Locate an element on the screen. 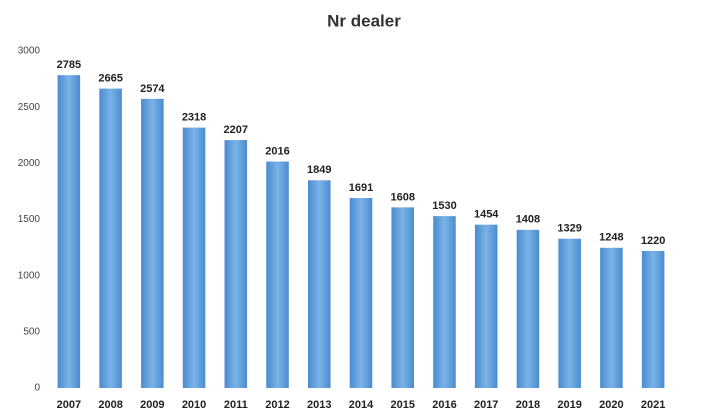 The image size is (728, 415). x-tick-label: 2009 is located at coordinates (152, 405).